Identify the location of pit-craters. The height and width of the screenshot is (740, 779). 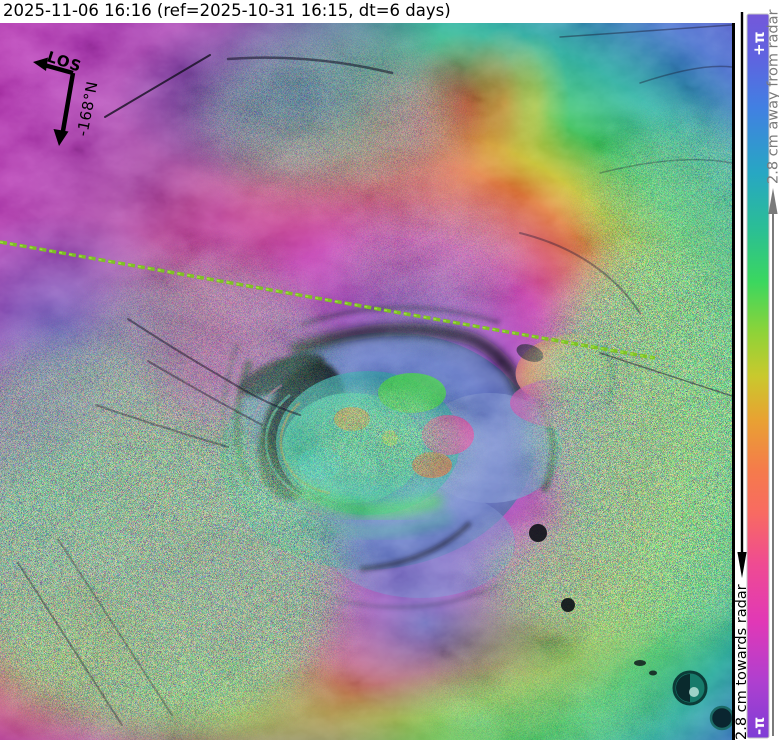
(632, 627).